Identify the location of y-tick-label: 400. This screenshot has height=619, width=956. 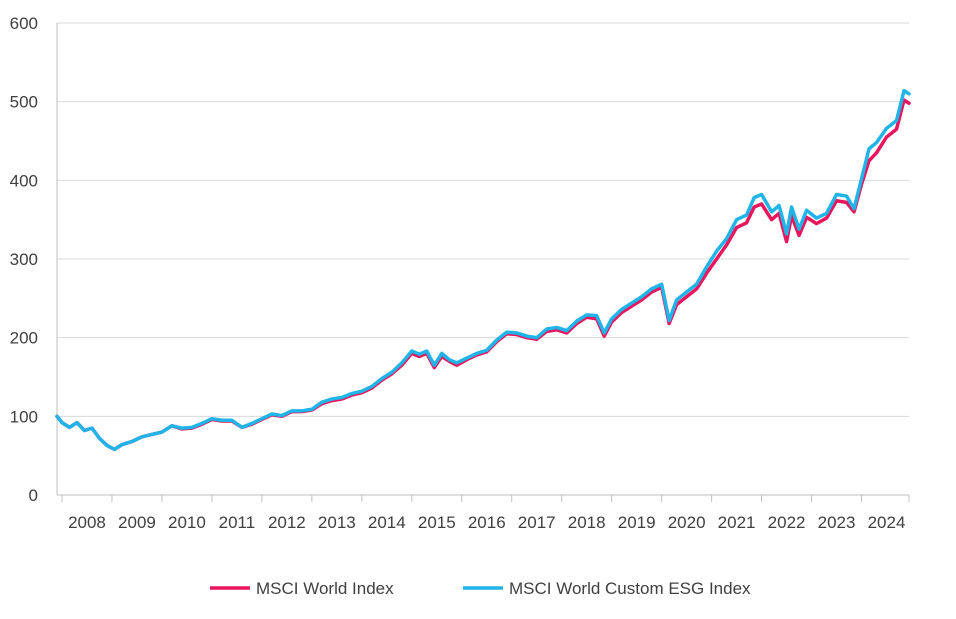
(24, 180).